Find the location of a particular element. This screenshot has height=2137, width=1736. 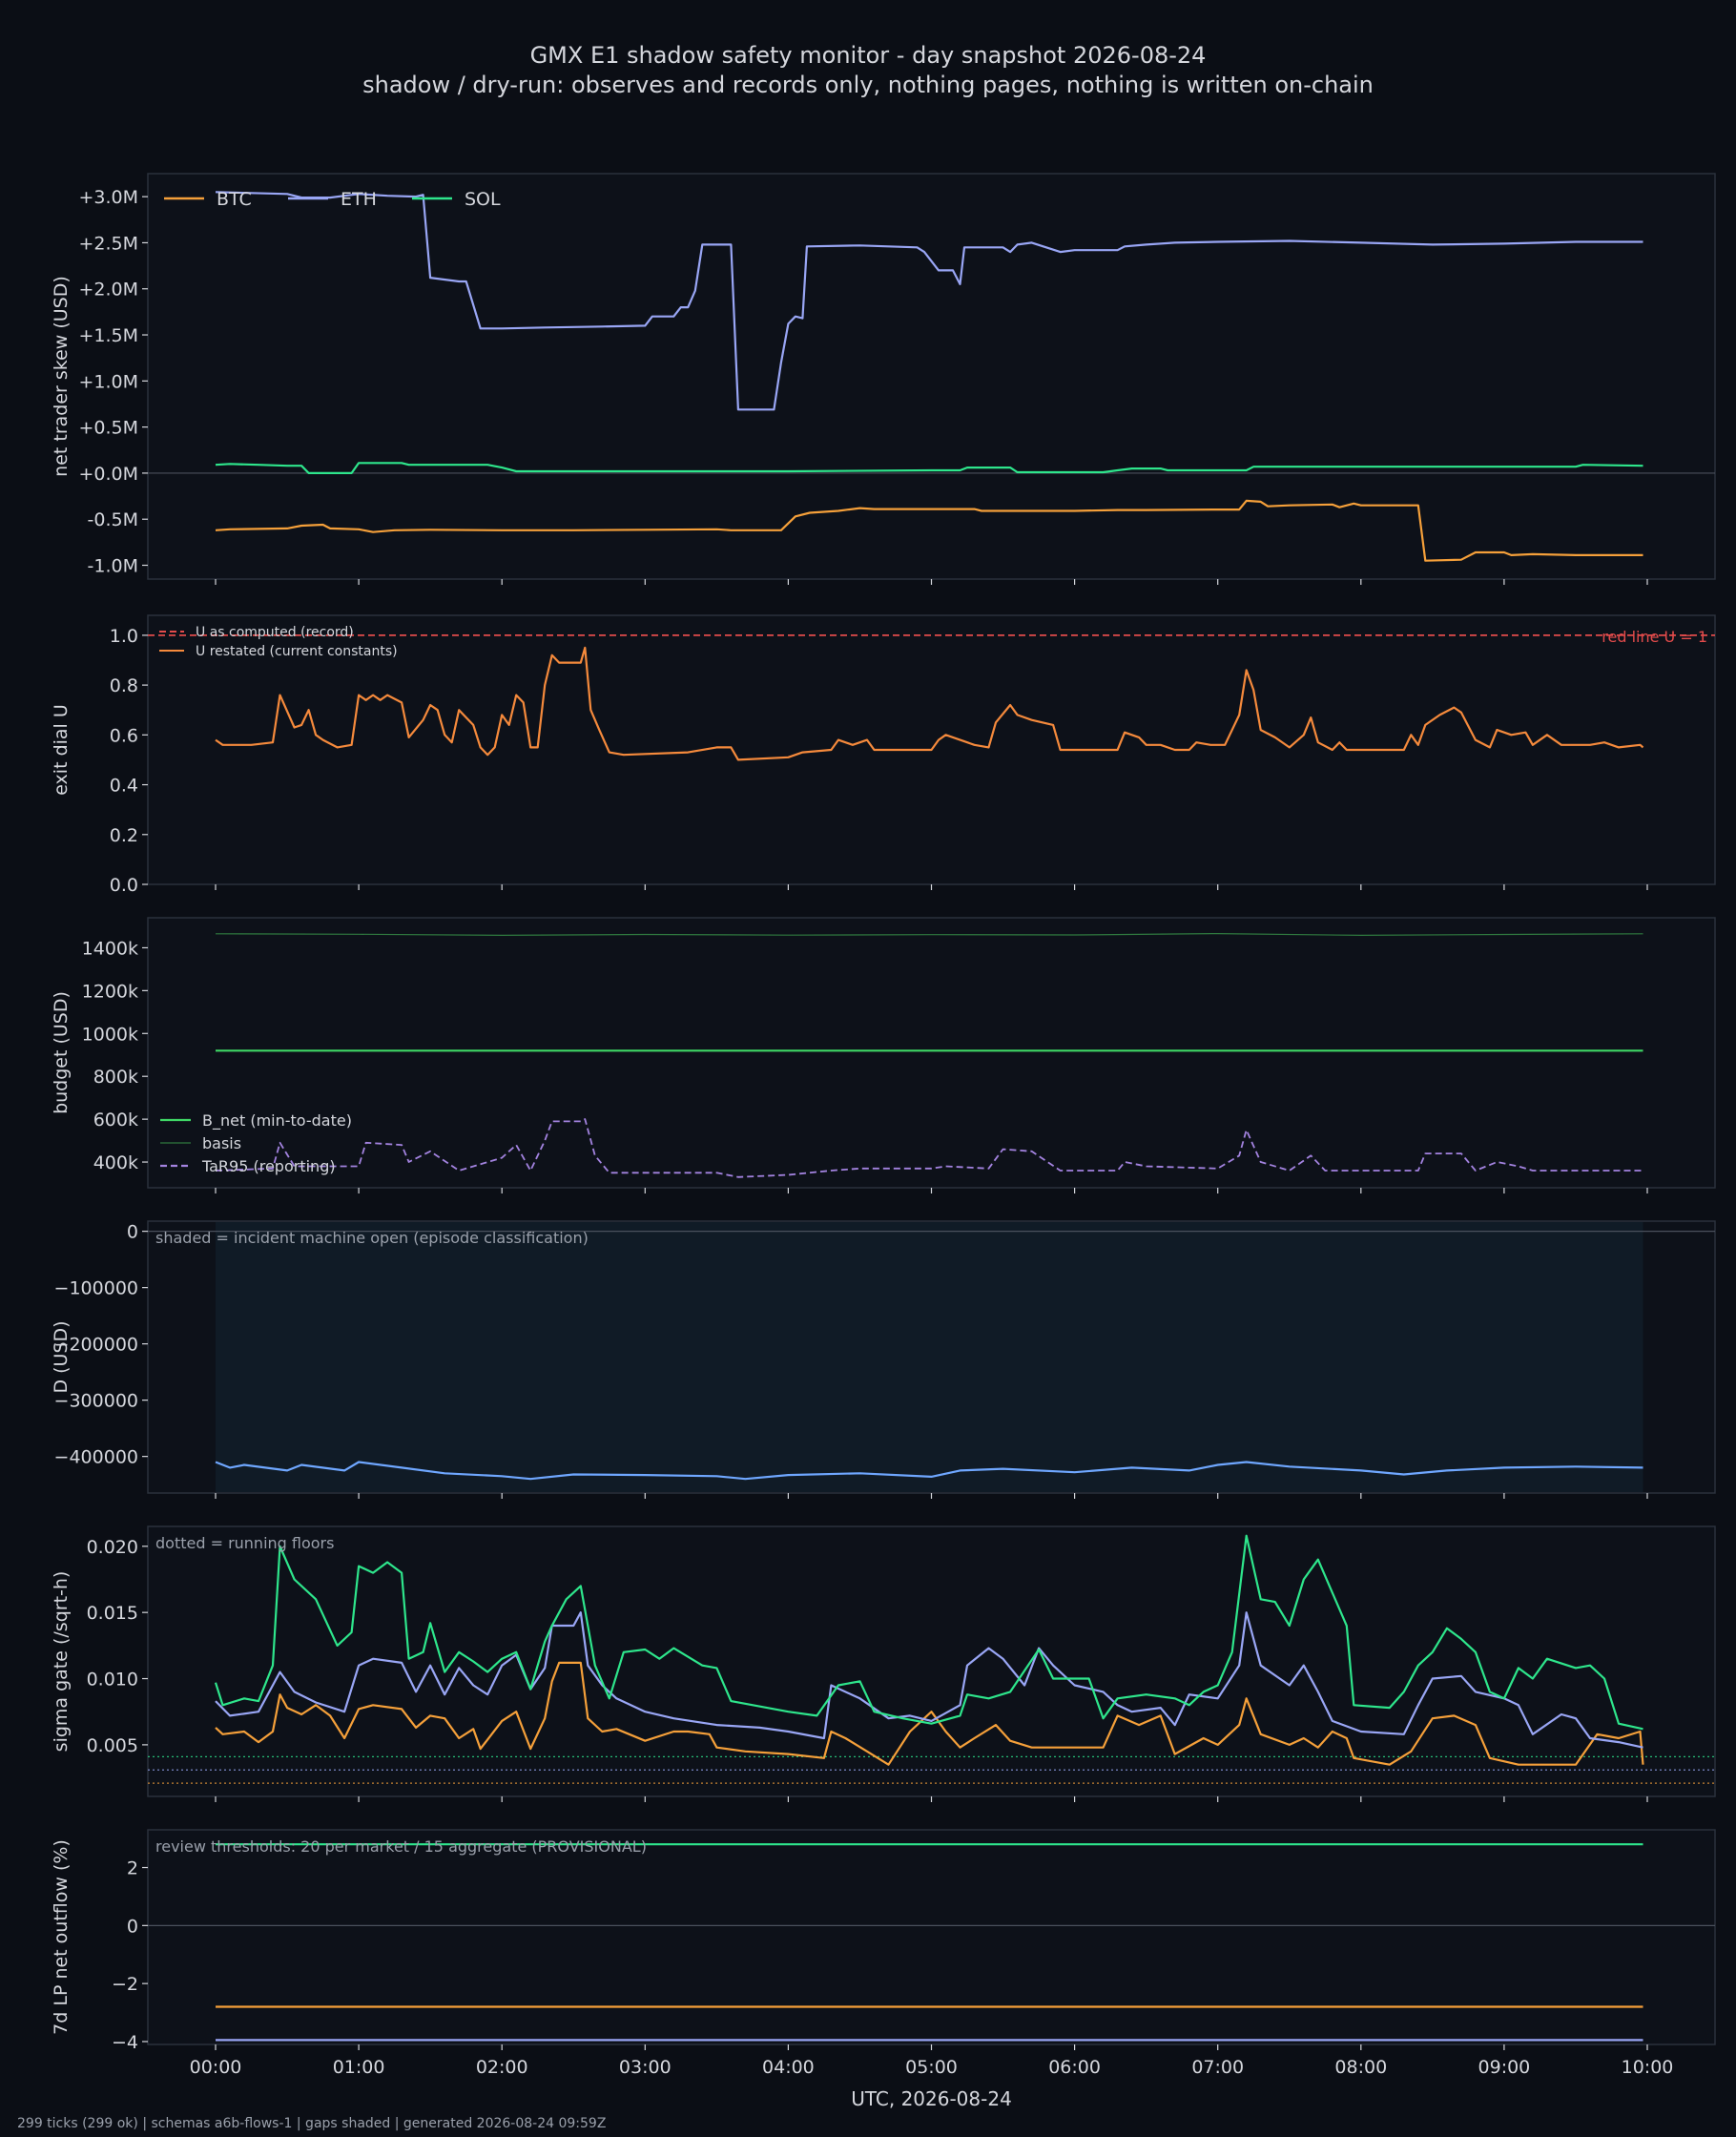

legend-label: BTC is located at coordinates (234, 199).